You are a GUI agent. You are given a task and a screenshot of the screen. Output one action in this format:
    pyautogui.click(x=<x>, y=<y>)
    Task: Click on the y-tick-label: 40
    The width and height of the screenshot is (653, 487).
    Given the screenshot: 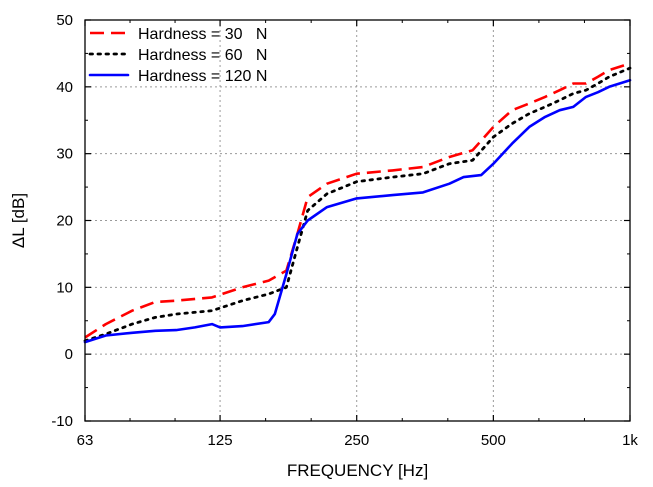 What is the action you would take?
    pyautogui.click(x=64, y=87)
    